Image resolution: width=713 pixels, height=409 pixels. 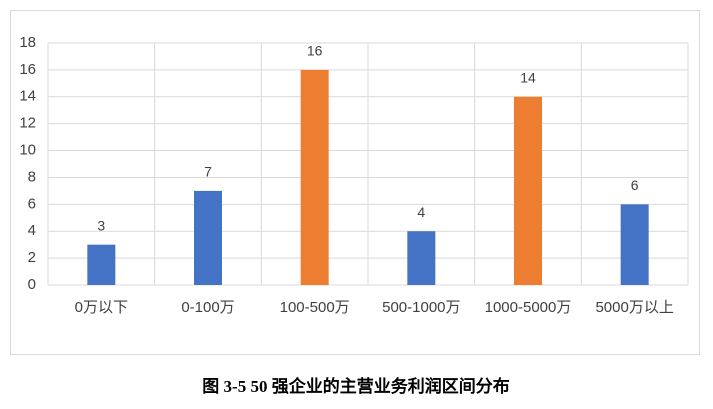 I want to click on x-tick-label: 500-1000万, so click(x=421, y=307).